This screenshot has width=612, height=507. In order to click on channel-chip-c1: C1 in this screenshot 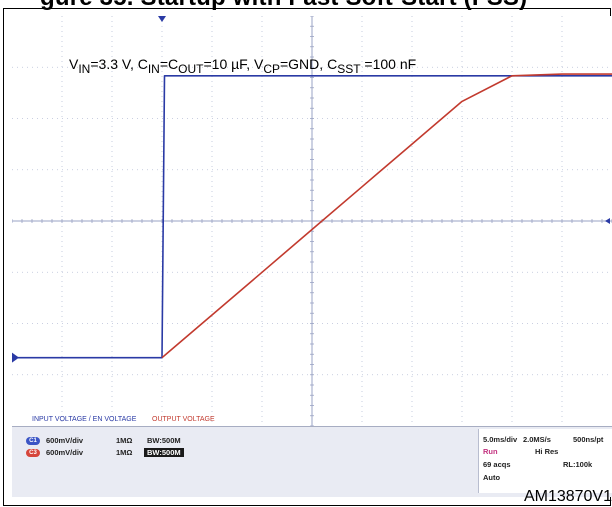, I will do `click(33, 440)`.